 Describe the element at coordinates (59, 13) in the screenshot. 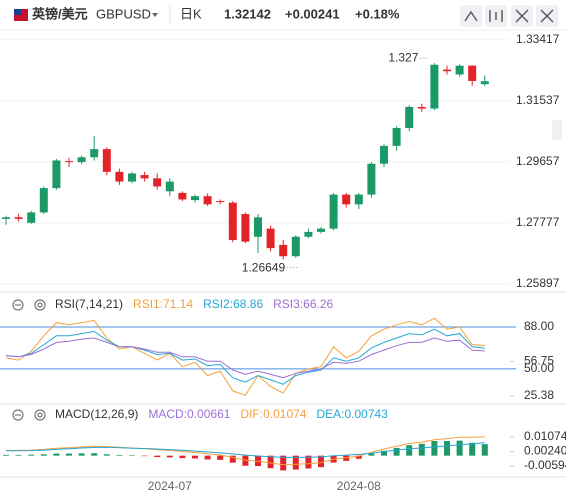

I see `pair-name: 英镑/美元` at that location.